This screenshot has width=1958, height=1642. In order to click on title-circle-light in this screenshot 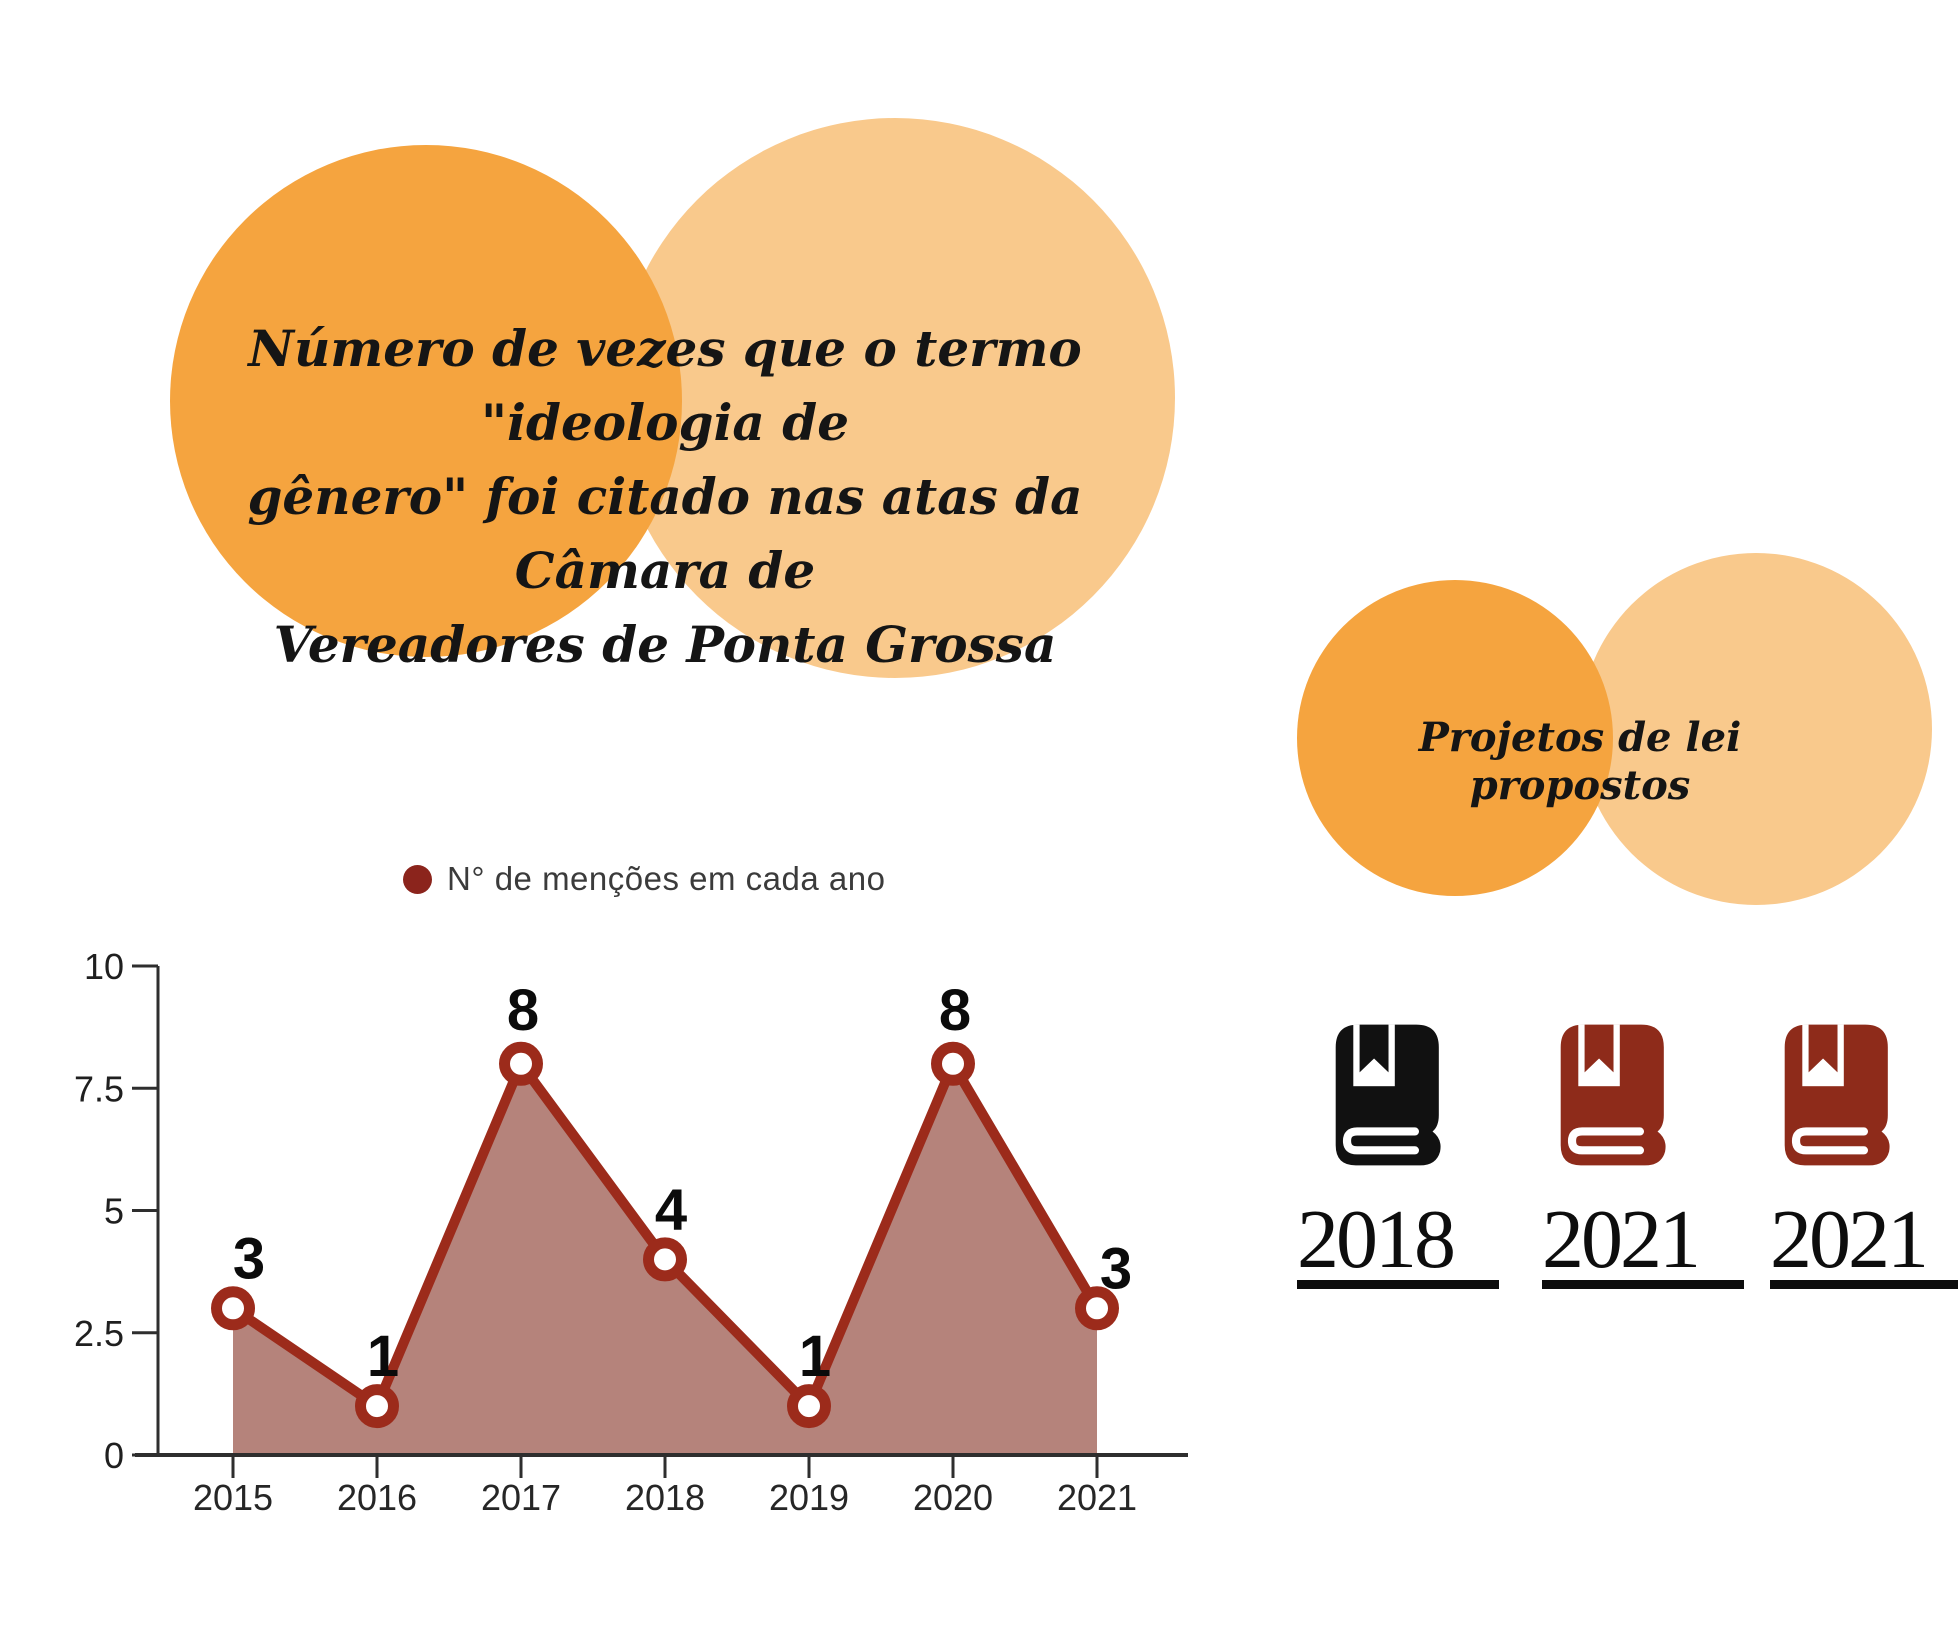, I will do `click(895, 398)`.